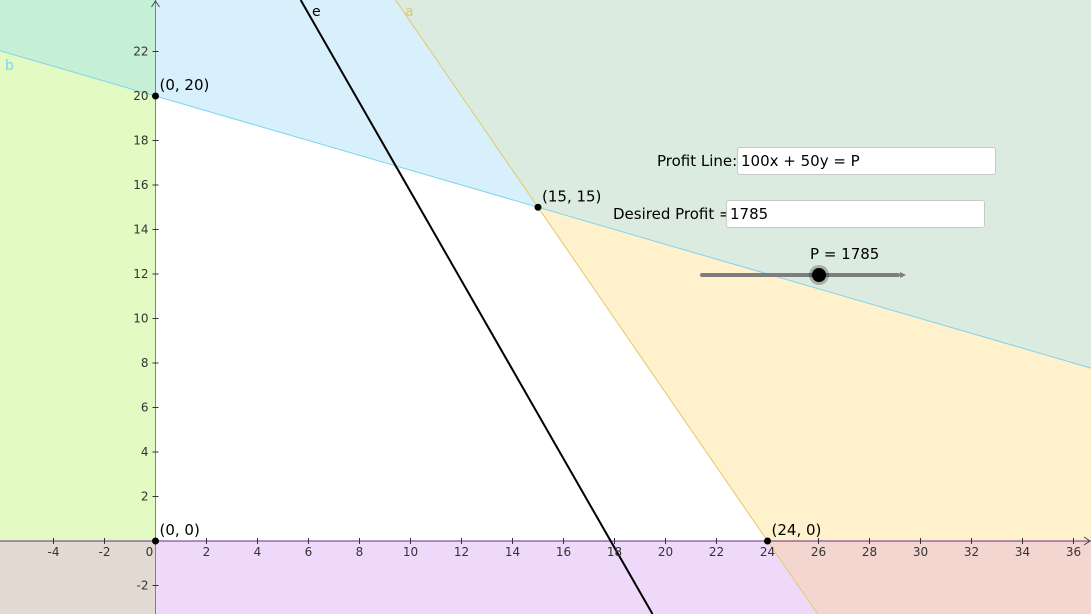  Describe the element at coordinates (855, 214) in the screenshot. I see `desired-profit-input` at that location.